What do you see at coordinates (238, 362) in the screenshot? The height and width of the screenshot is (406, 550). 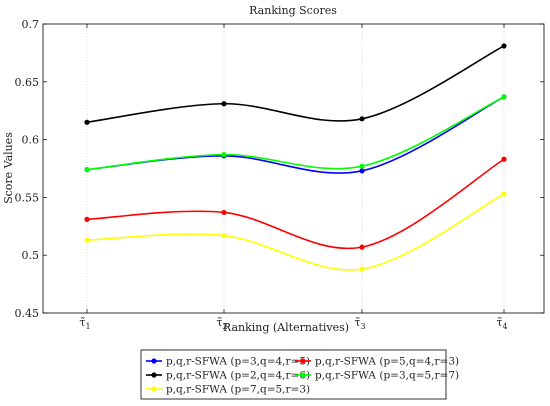 I see `legend-label: p,q,r-SFWA (p=3,q=4,r=5)` at bounding box center [238, 362].